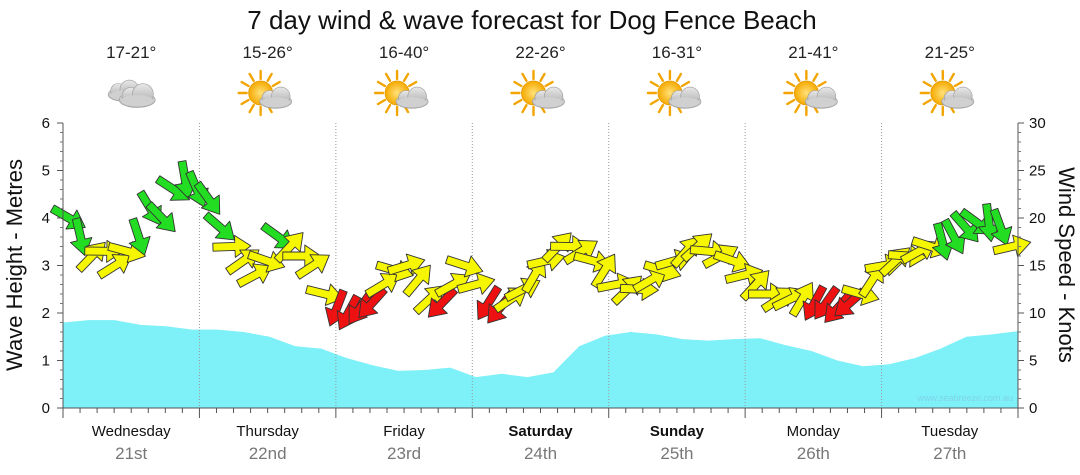  What do you see at coordinates (950, 52) in the screenshot?
I see `temperature-range: 21-25°` at bounding box center [950, 52].